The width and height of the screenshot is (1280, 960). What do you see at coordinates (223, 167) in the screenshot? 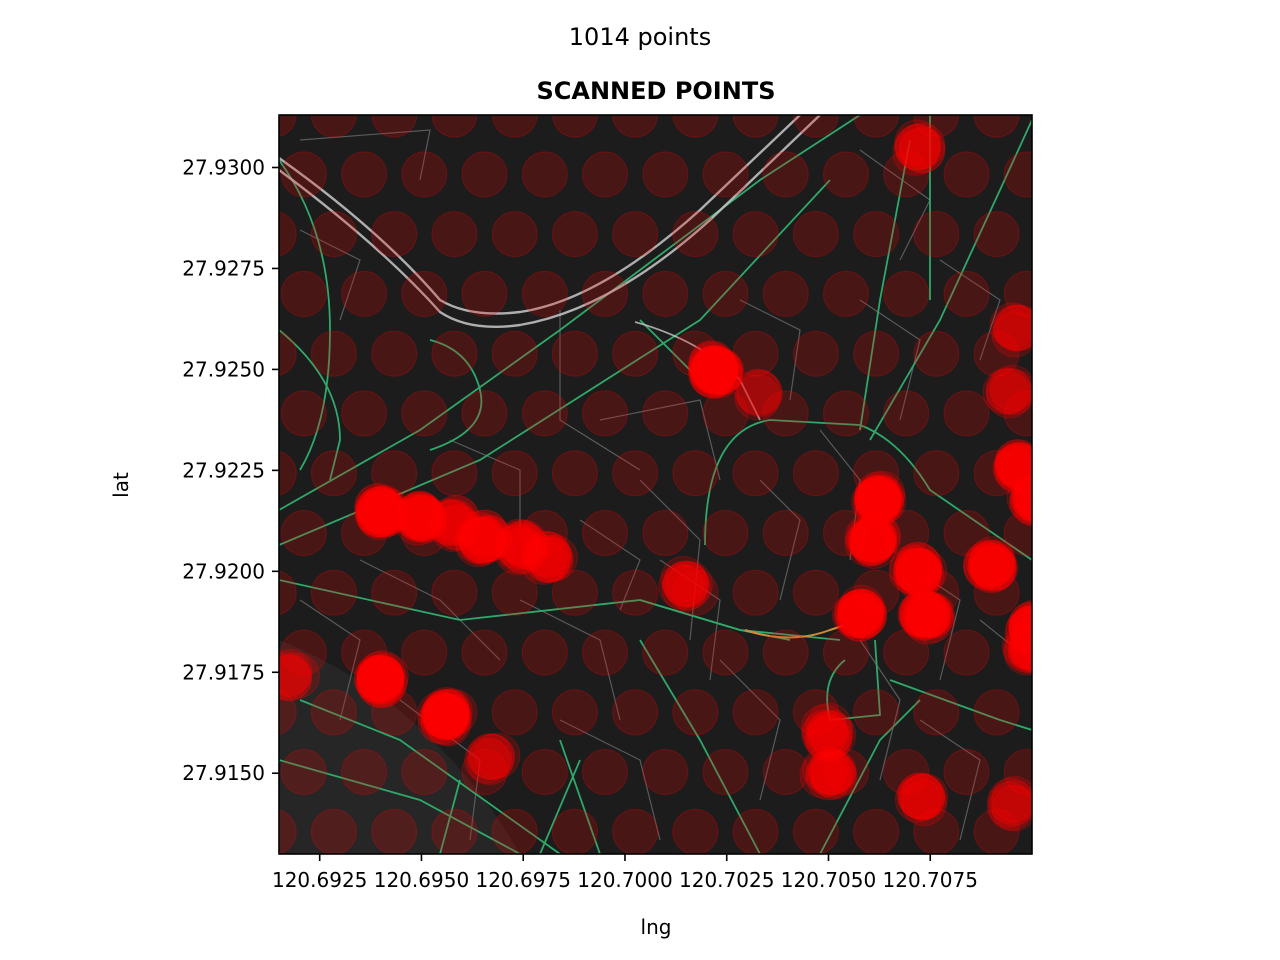
I see `y-tick-label: 27.9300` at bounding box center [223, 167].